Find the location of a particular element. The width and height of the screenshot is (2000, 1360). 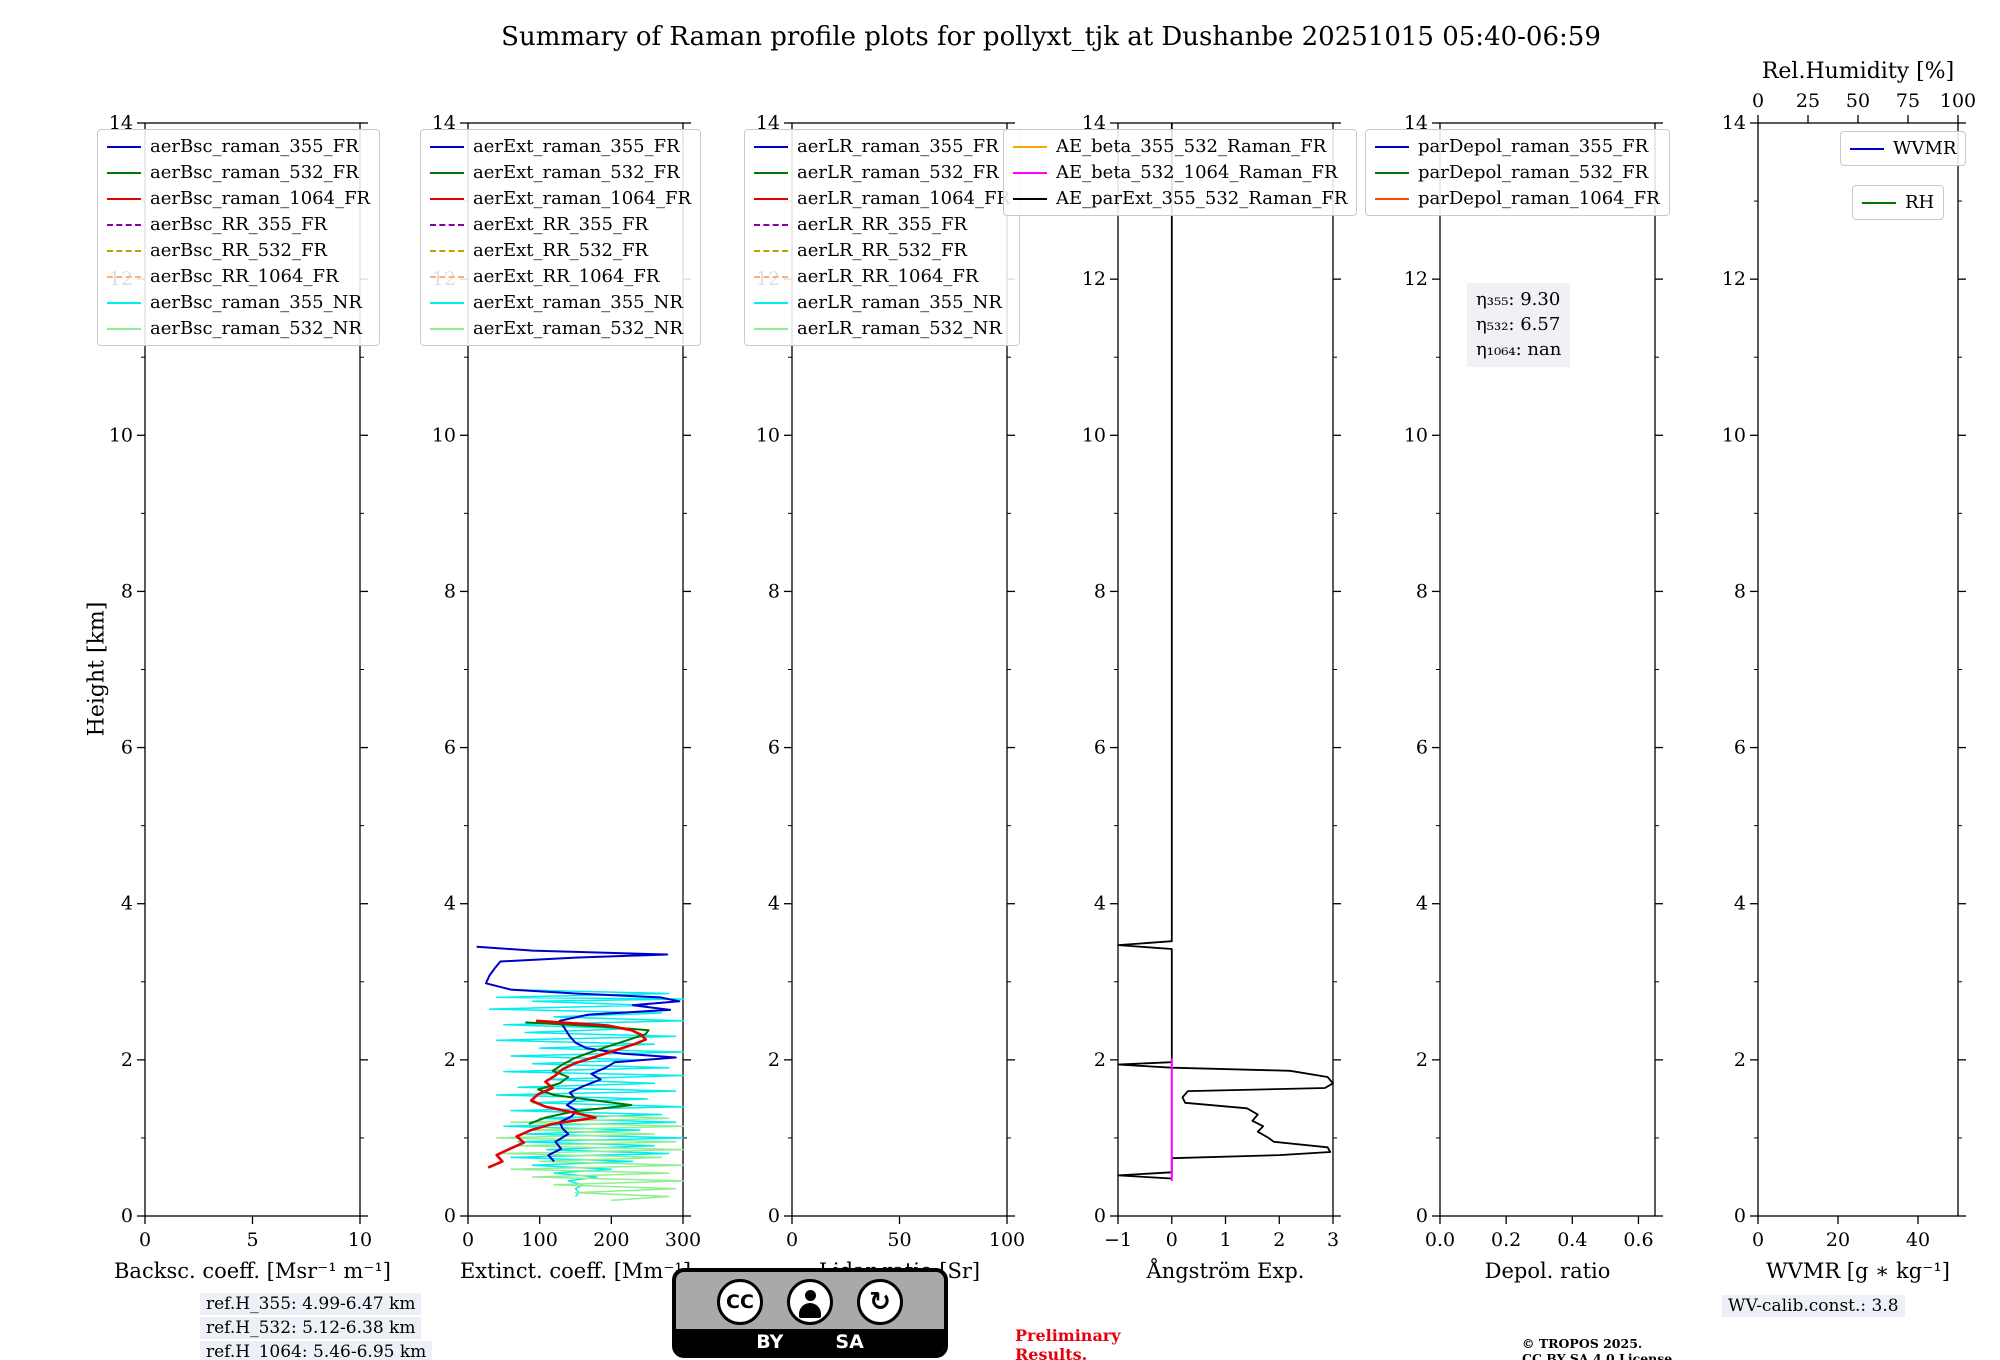

series-aerExt_raman_355_NR is located at coordinates (586, 1093).